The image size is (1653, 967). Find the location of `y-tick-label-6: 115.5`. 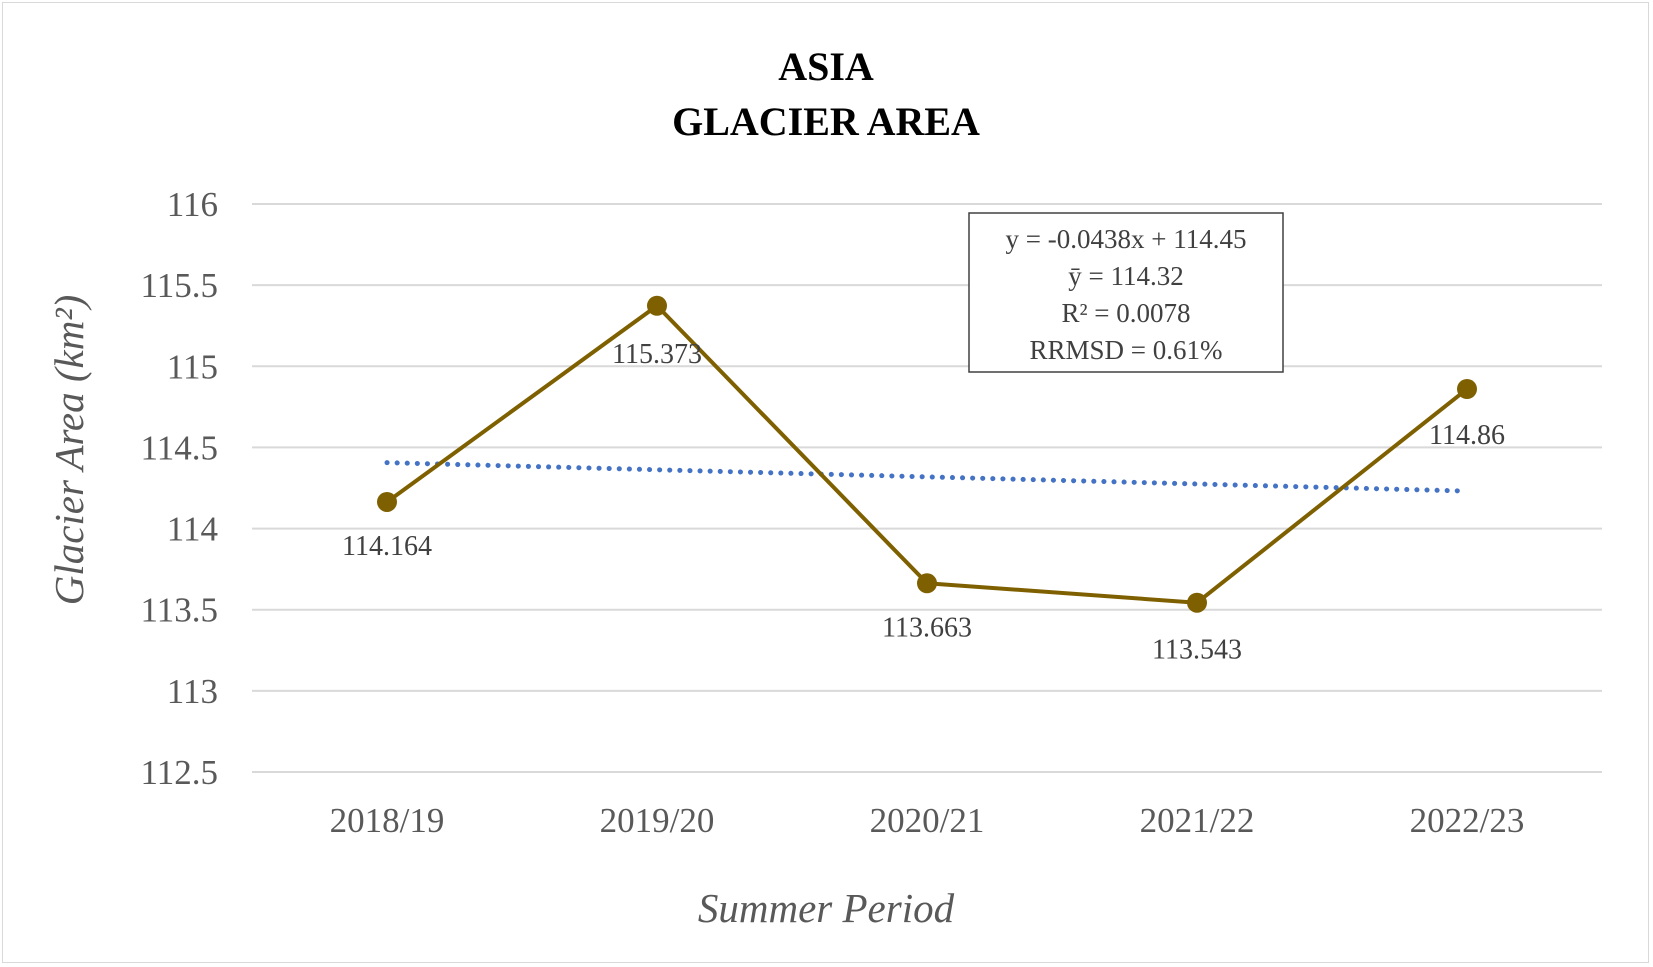

y-tick-label-6: 115.5 is located at coordinates (179, 285).